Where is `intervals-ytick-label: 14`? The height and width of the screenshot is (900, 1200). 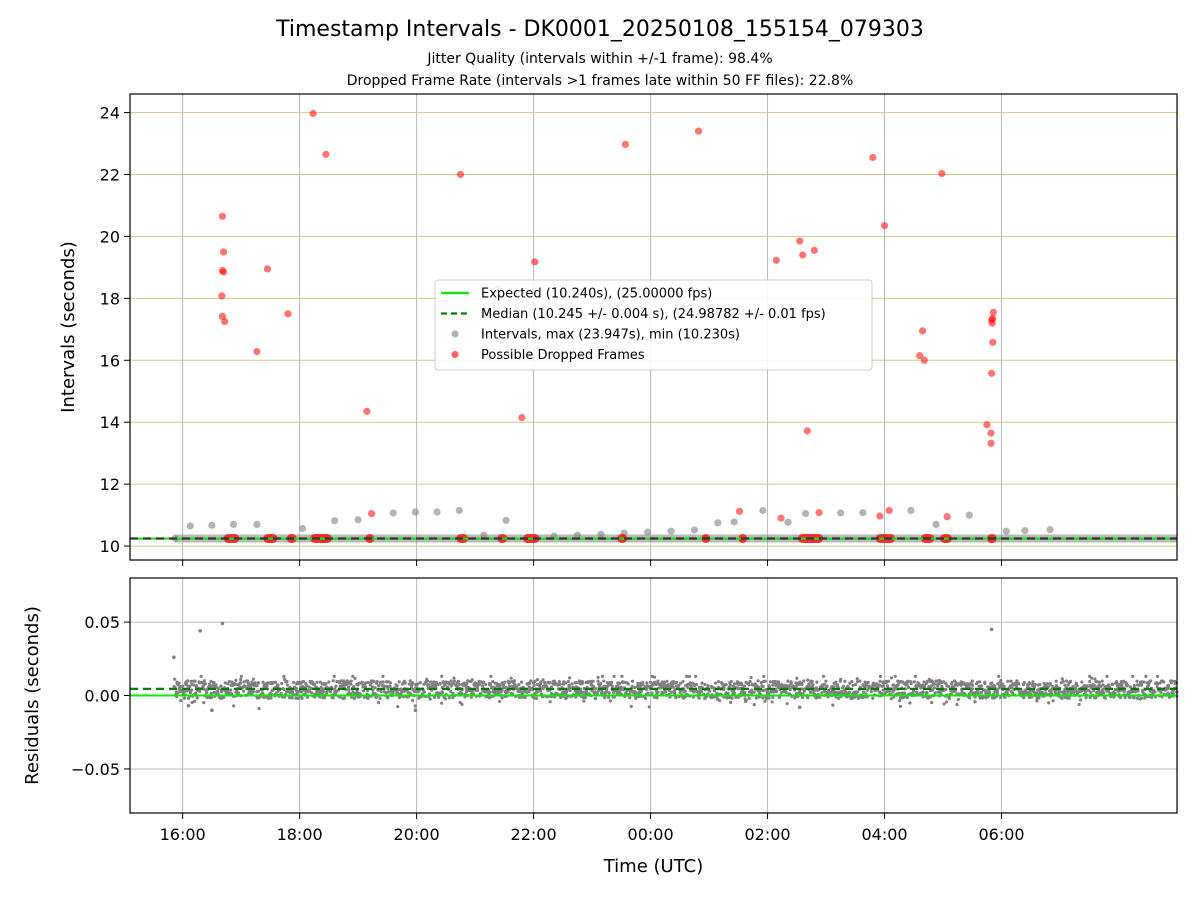 intervals-ytick-label: 14 is located at coordinates (110, 422).